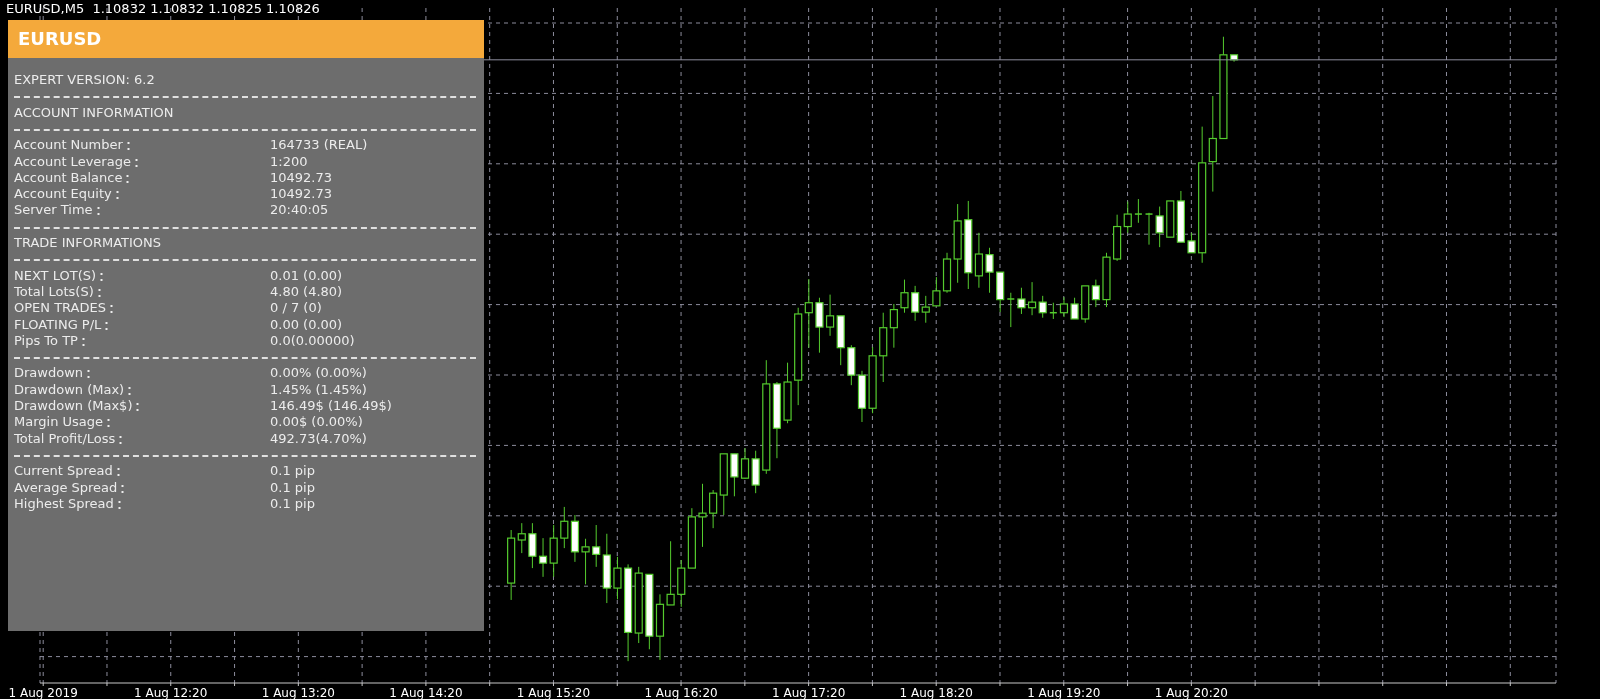 Image resolution: width=1600 pixels, height=699 pixels. I want to click on category-label: ACCOUNT INFORMATION, so click(94, 112).